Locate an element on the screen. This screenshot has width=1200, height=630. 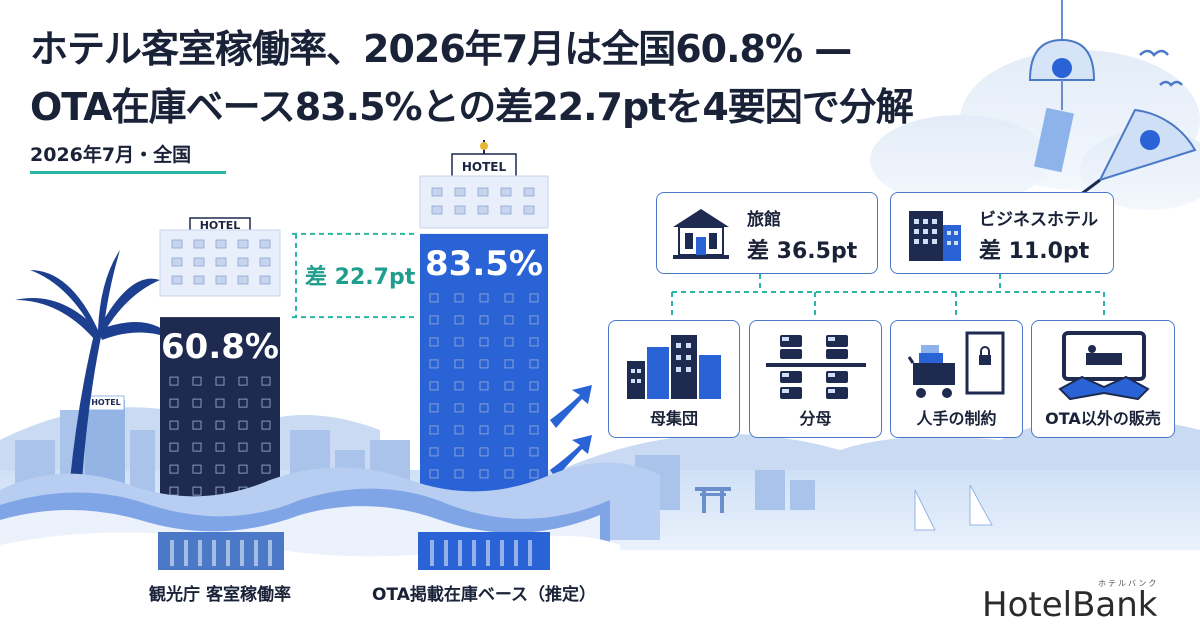
title-line-2: OTA在庫ベース83.5%との差22.7ptを4要因で分解 is located at coordinates (472, 107).